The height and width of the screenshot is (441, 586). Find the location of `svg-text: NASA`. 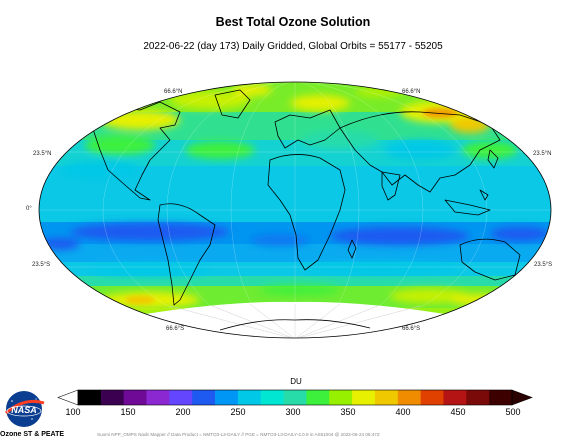

svg-text: NASA is located at coordinates (24, 410).